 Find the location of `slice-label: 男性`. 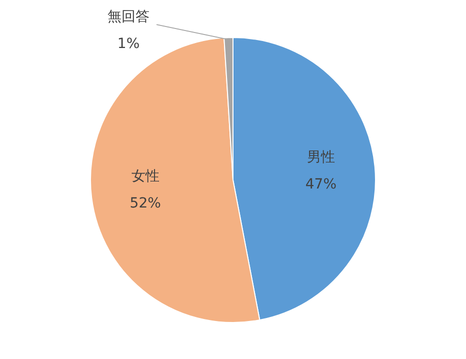

slice-label: 男性 is located at coordinates (320, 157).